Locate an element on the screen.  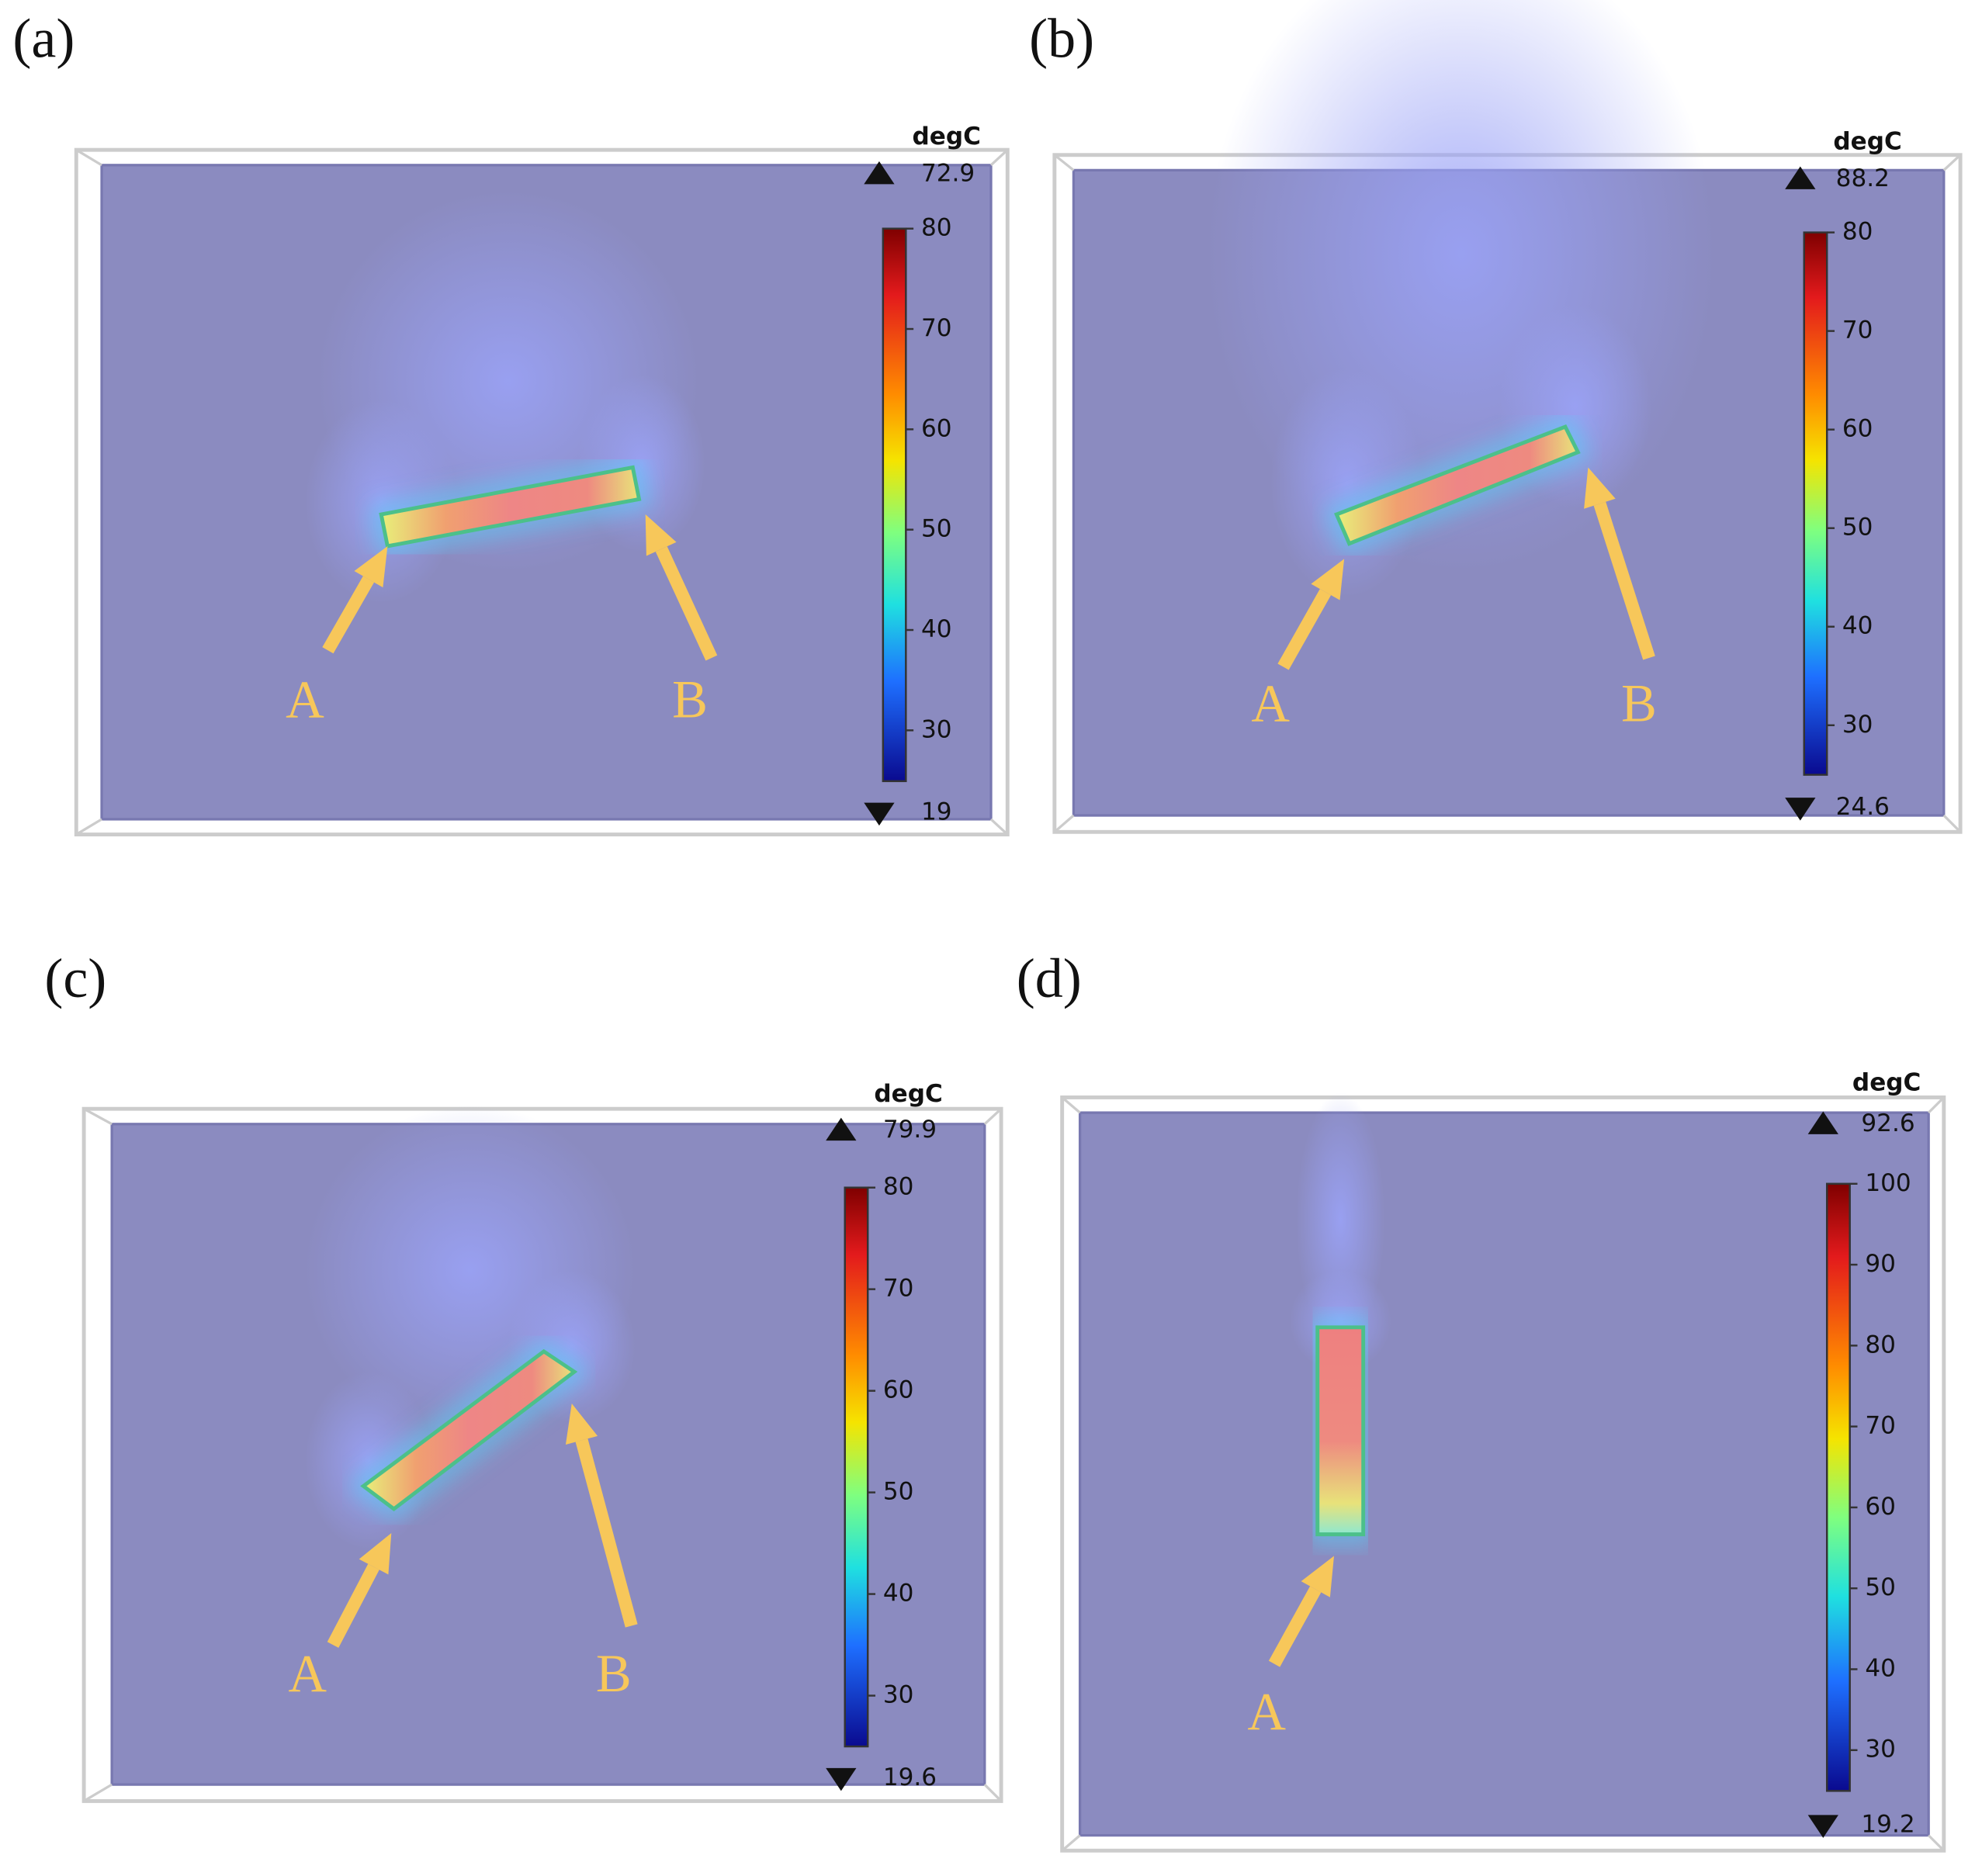
colorbar-tick-label: 100 is located at coordinates (1888, 1183).